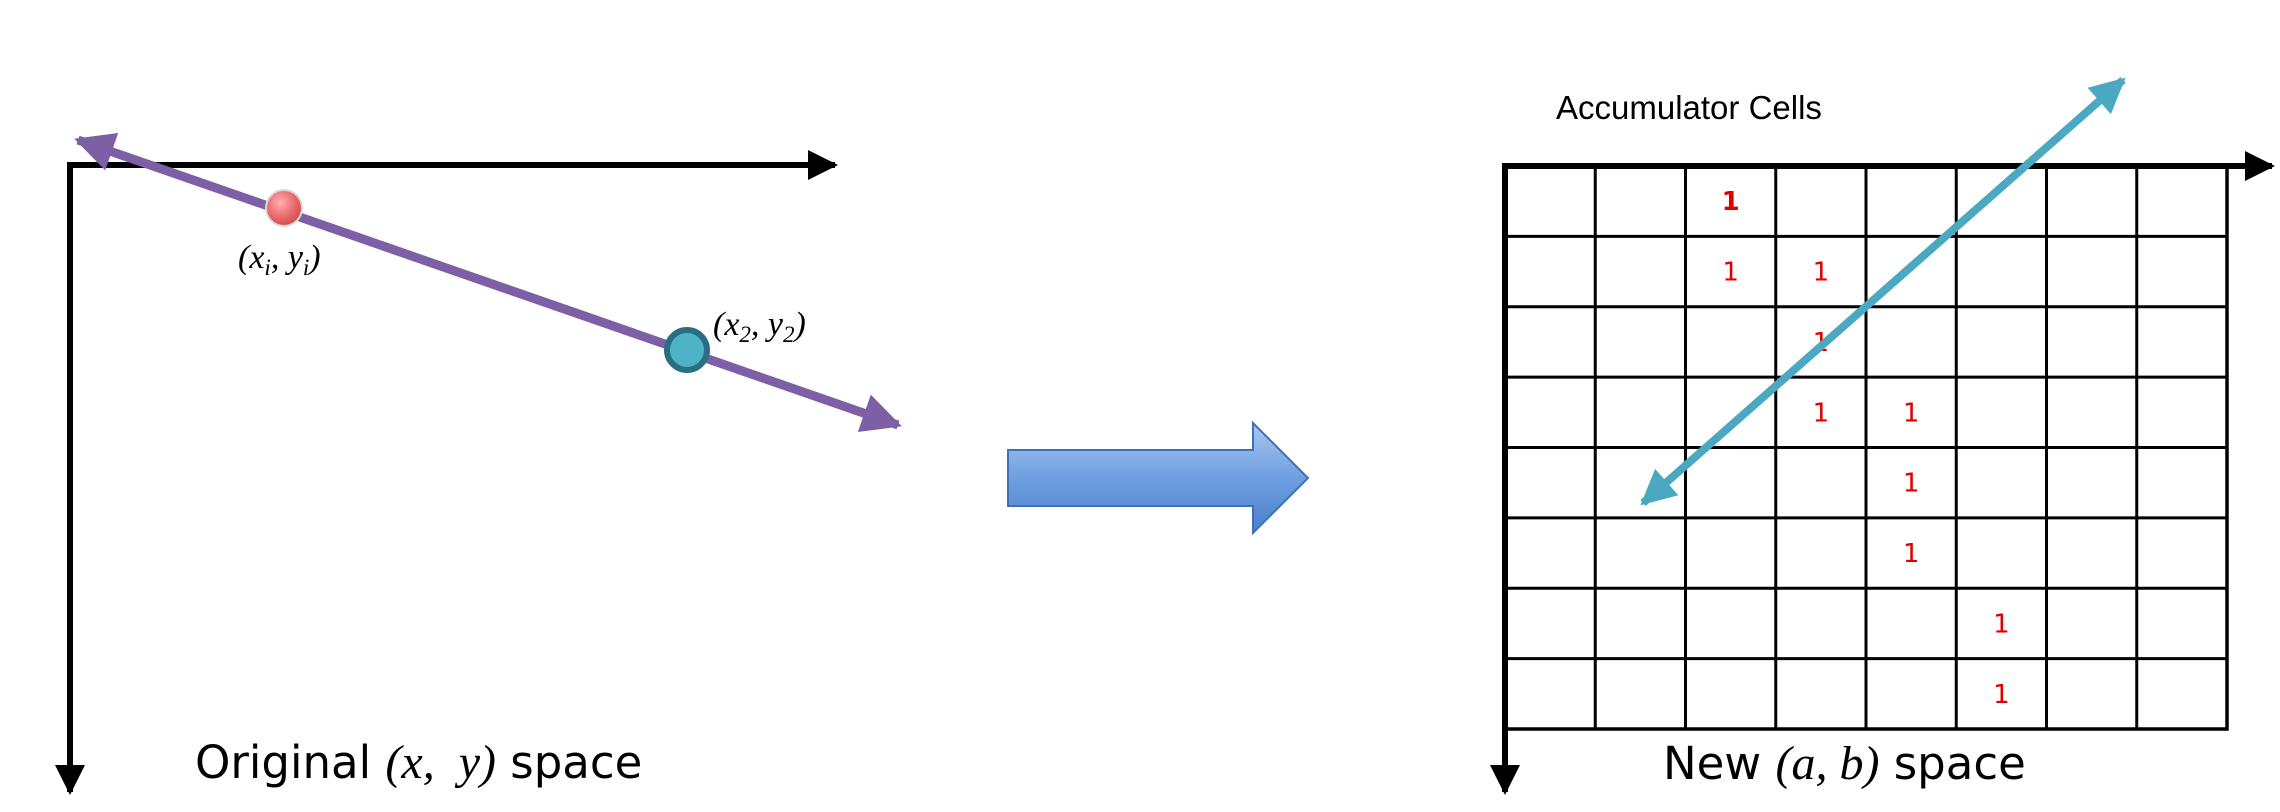  Describe the element at coordinates (1689, 107) in the screenshot. I see `accumulator-cells-label: Accumulator Cells` at that location.